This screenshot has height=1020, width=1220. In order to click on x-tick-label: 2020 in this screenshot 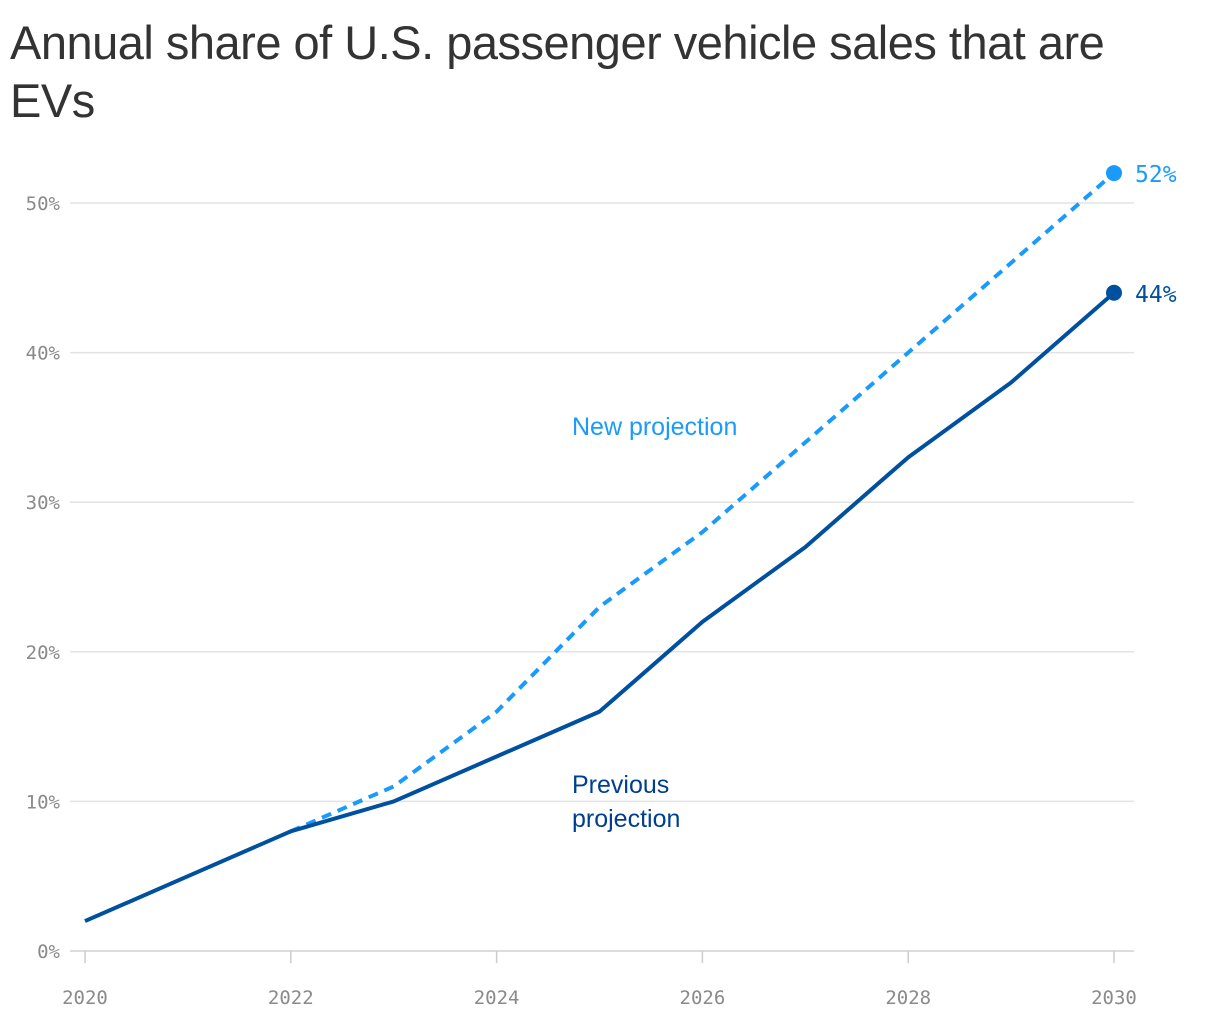, I will do `click(85, 998)`.